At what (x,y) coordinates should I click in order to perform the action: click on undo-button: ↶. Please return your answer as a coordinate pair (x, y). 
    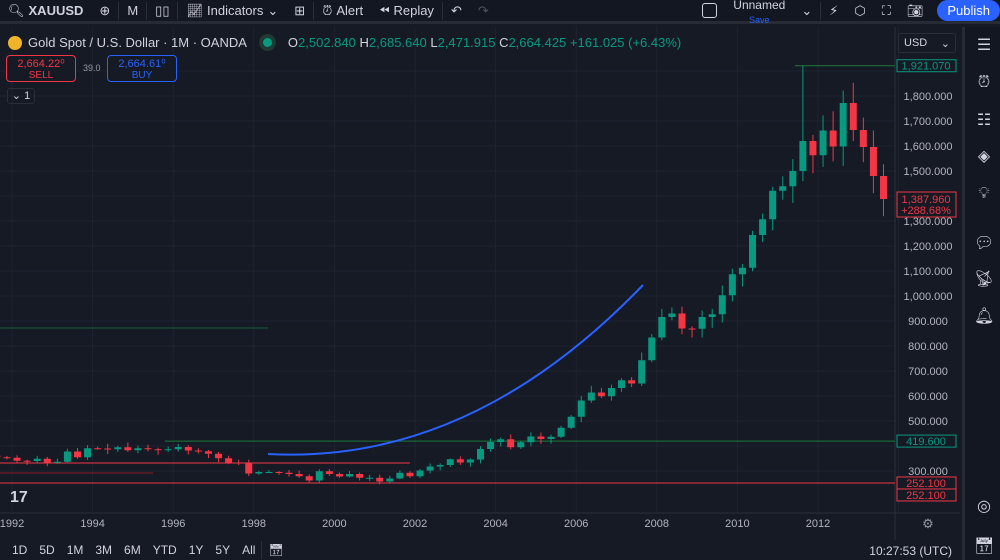
    Looking at the image, I should click on (456, 10).